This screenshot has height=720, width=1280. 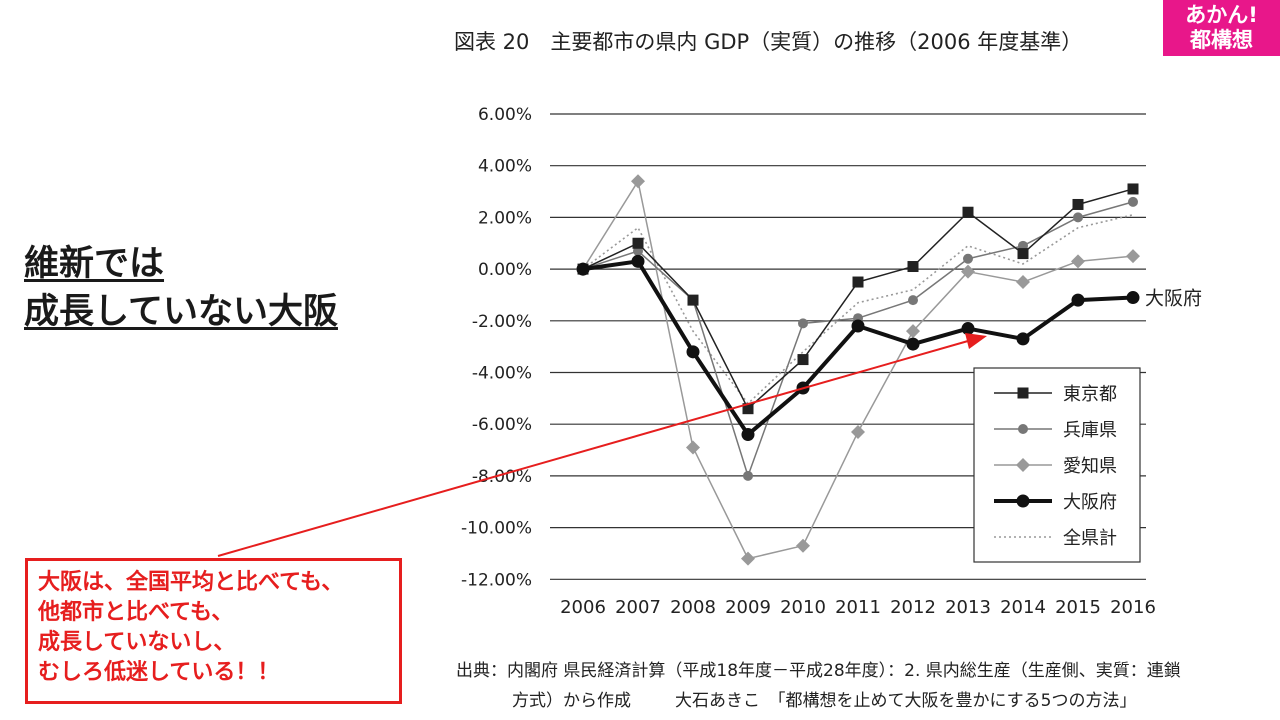 What do you see at coordinates (181, 312) in the screenshot?
I see `headline-line-2: 成長していない大阪` at bounding box center [181, 312].